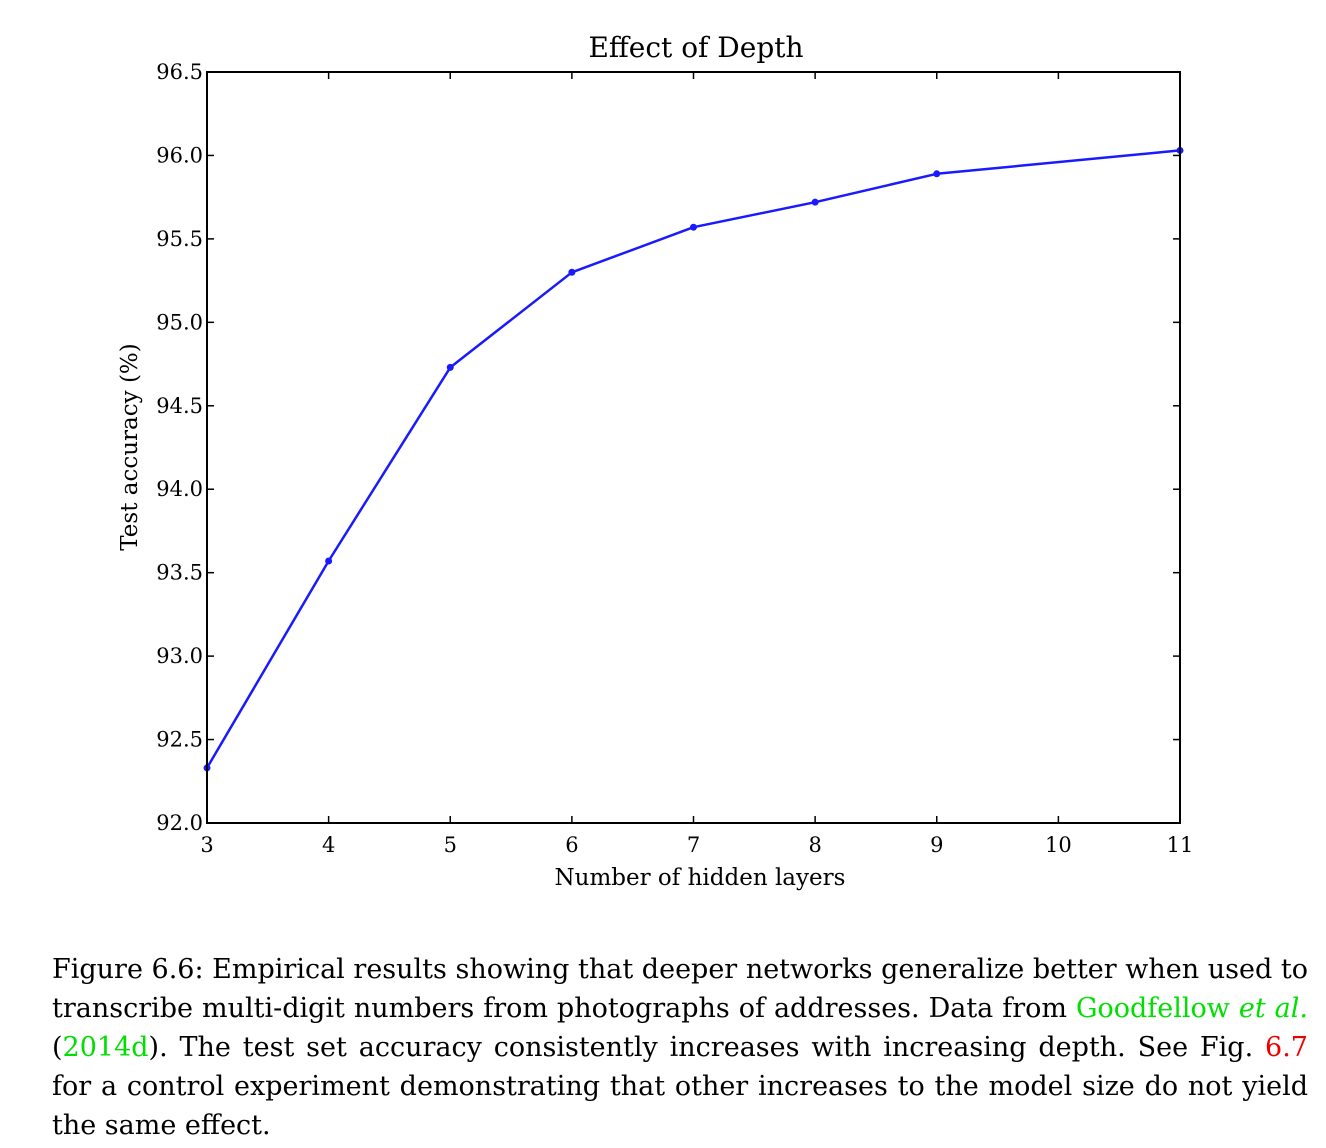 The width and height of the screenshot is (1326, 1148). What do you see at coordinates (936, 845) in the screenshot?
I see `x-tick-label: 9` at bounding box center [936, 845].